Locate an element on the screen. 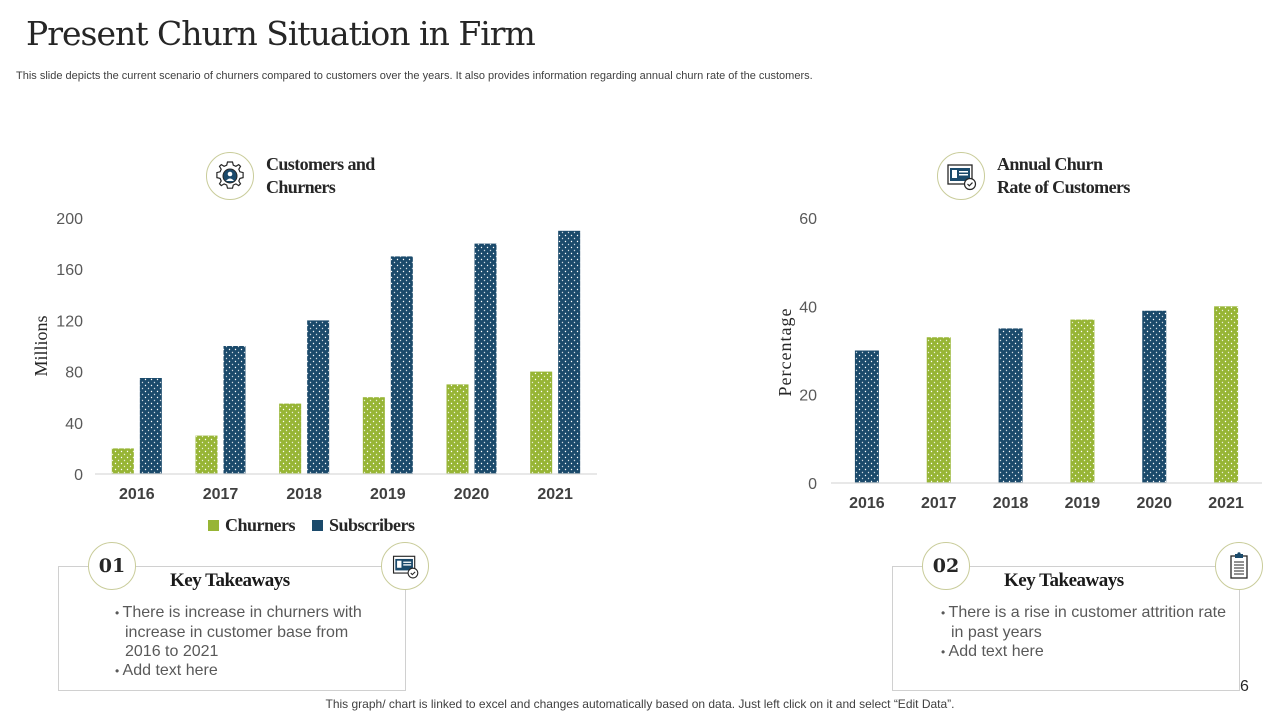 Image resolution: width=1280 pixels, height=720 pixels. legend-label-churners: Churners is located at coordinates (260, 525).